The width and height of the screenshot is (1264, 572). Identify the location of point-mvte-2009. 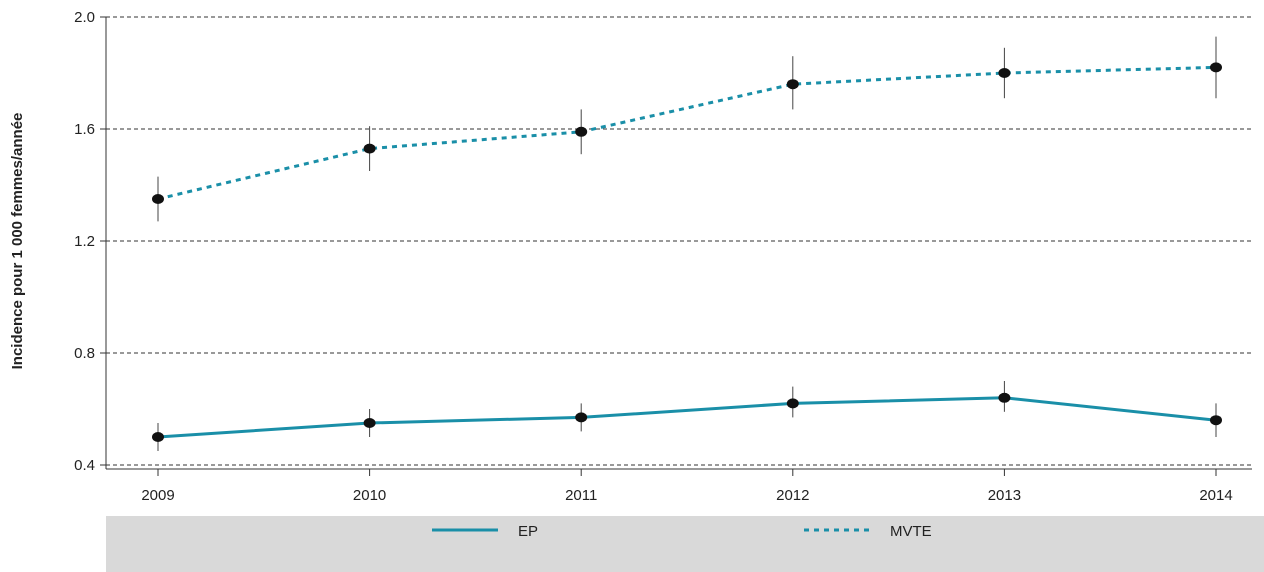
(158, 199).